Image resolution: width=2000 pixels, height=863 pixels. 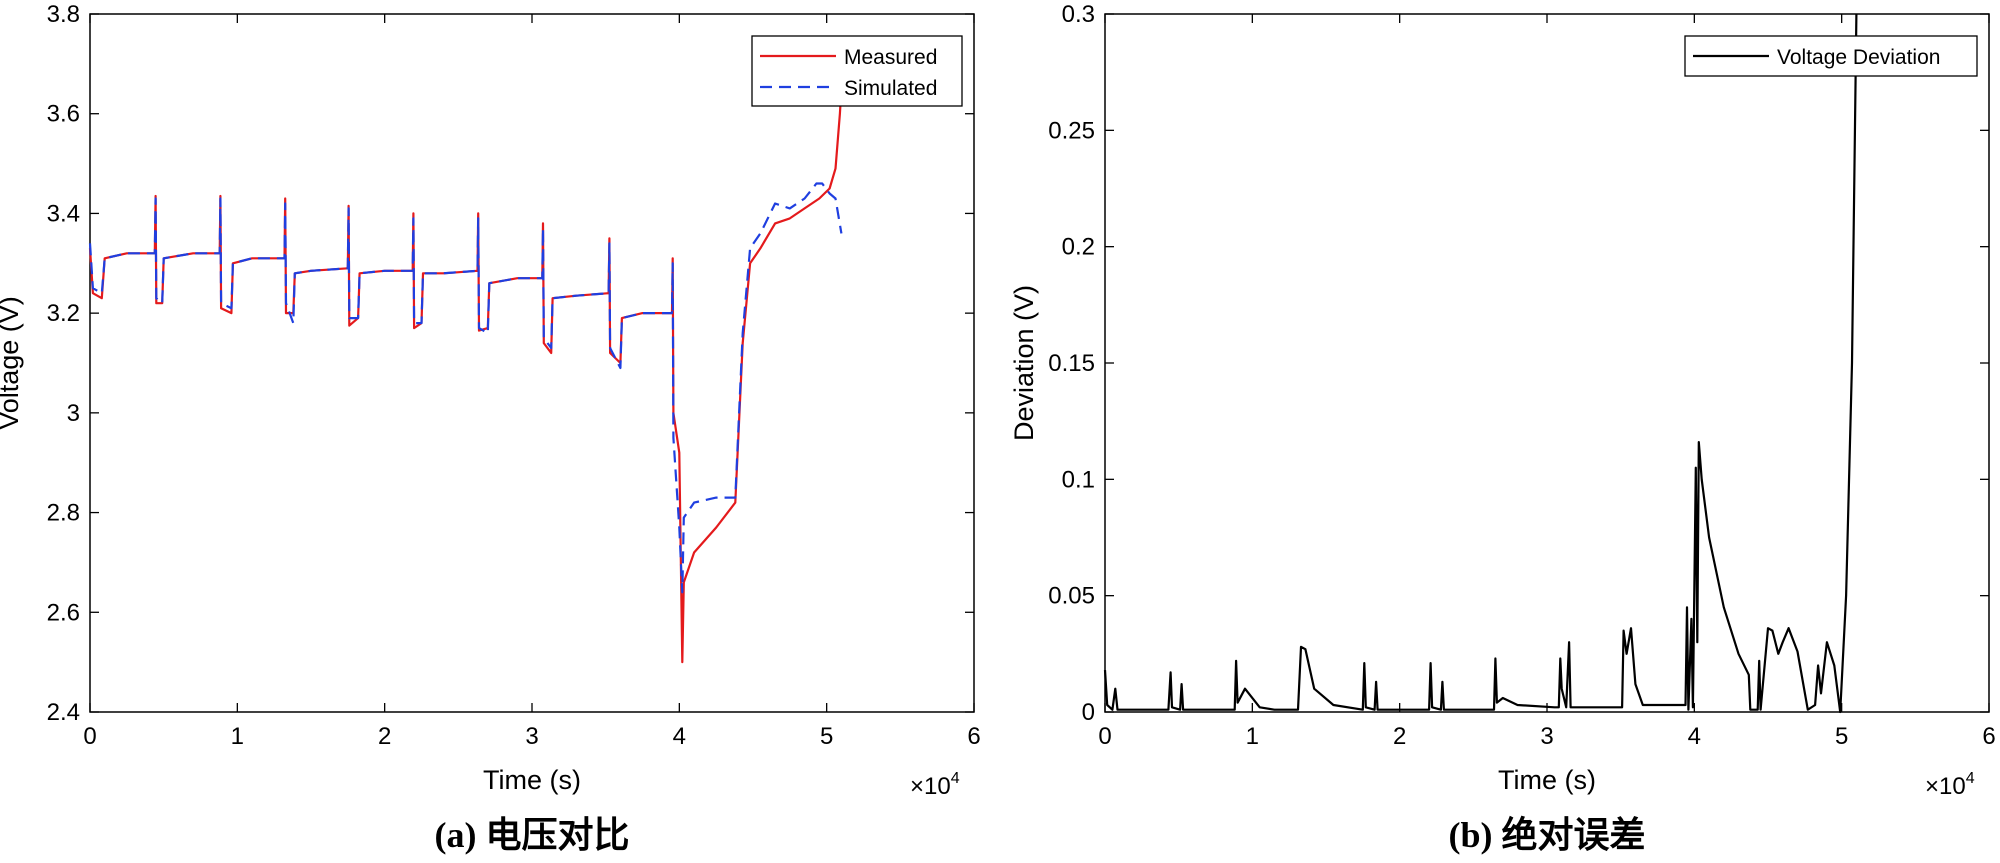 I want to click on deviation-x-tick-label: 4, so click(x=1694, y=736).